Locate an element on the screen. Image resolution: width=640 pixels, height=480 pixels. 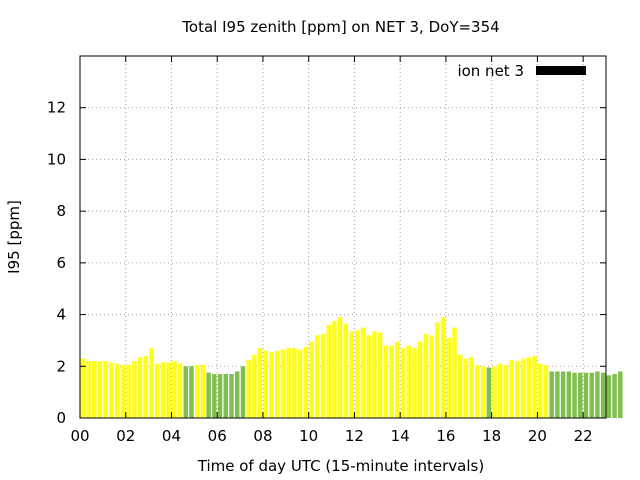
x-tick-label: 00 is located at coordinates (79, 436).